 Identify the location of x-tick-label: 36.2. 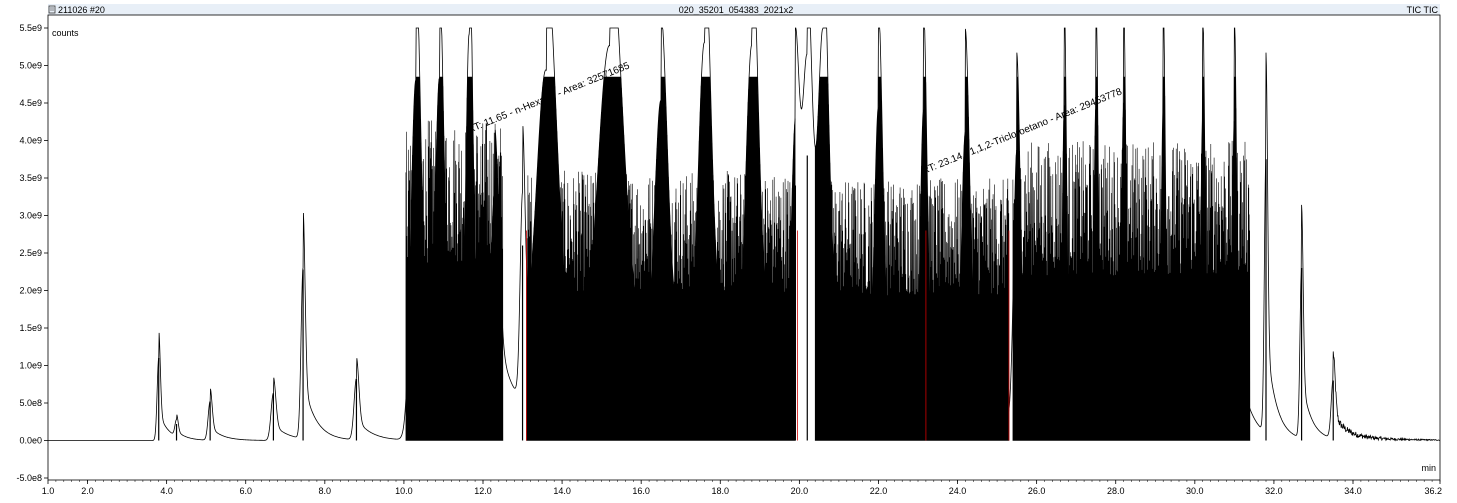
(1433, 491).